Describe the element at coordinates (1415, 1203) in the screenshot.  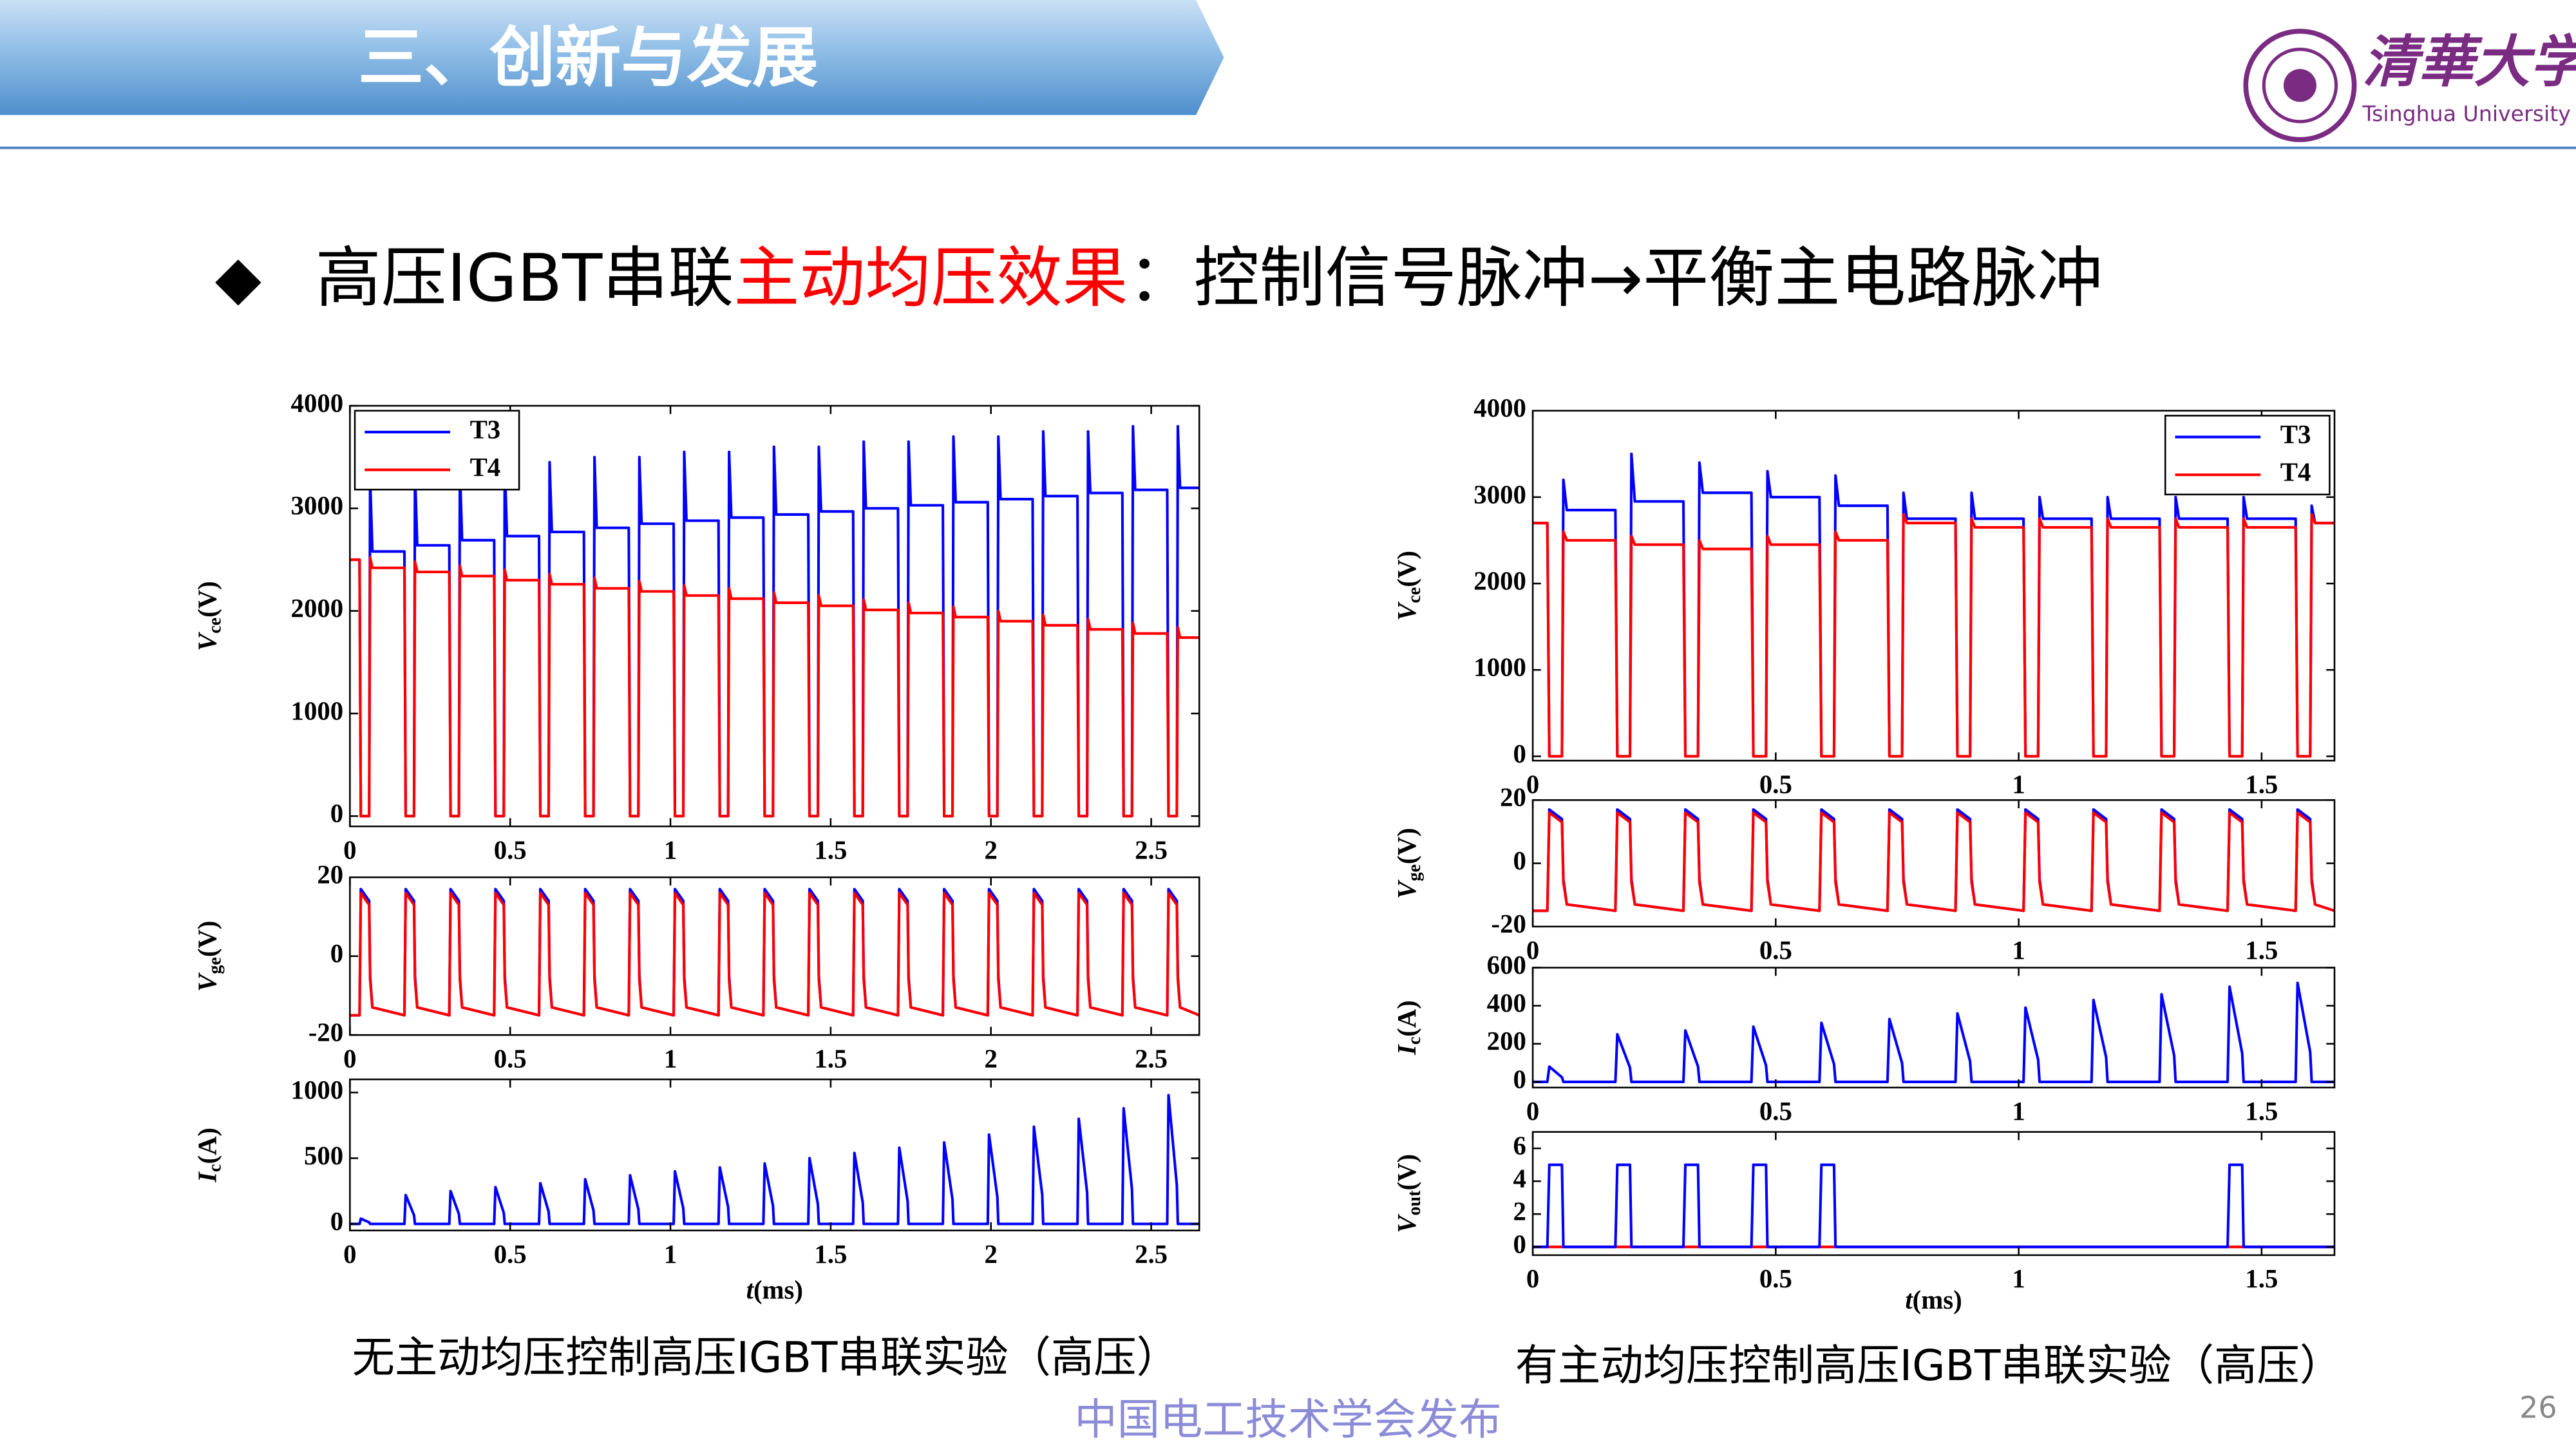
I see `y-label-sub: out` at that location.